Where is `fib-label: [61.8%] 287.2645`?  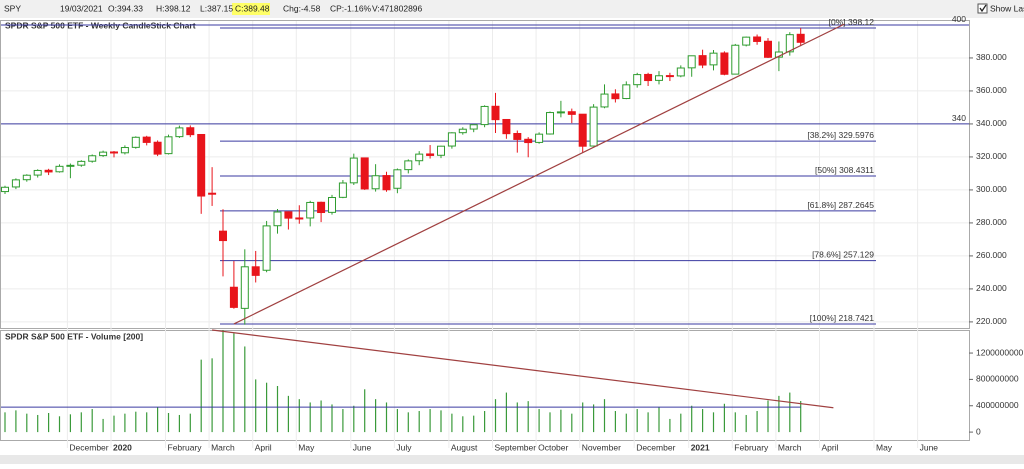 fib-label: [61.8%] 287.2645 is located at coordinates (840, 205).